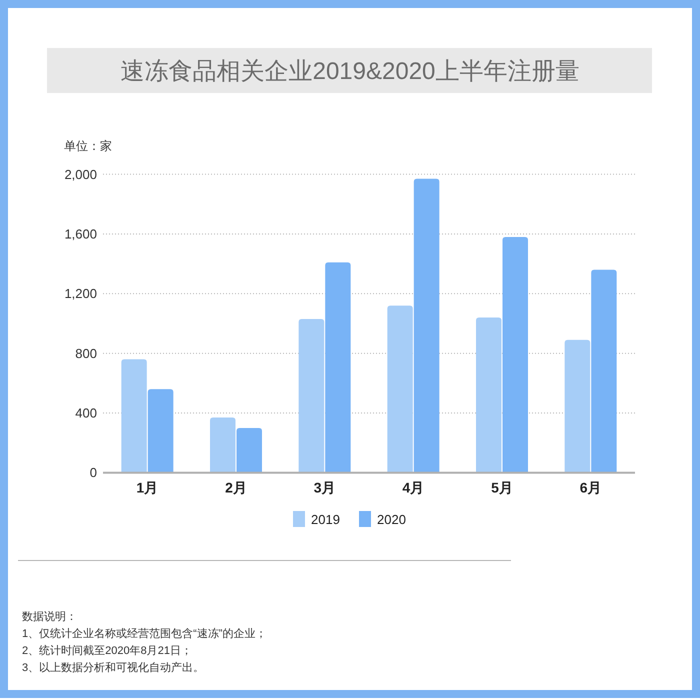 The height and width of the screenshot is (700, 700). Describe the element at coordinates (88, 146) in the screenshot. I see `y-axis-title: 单位：家` at that location.